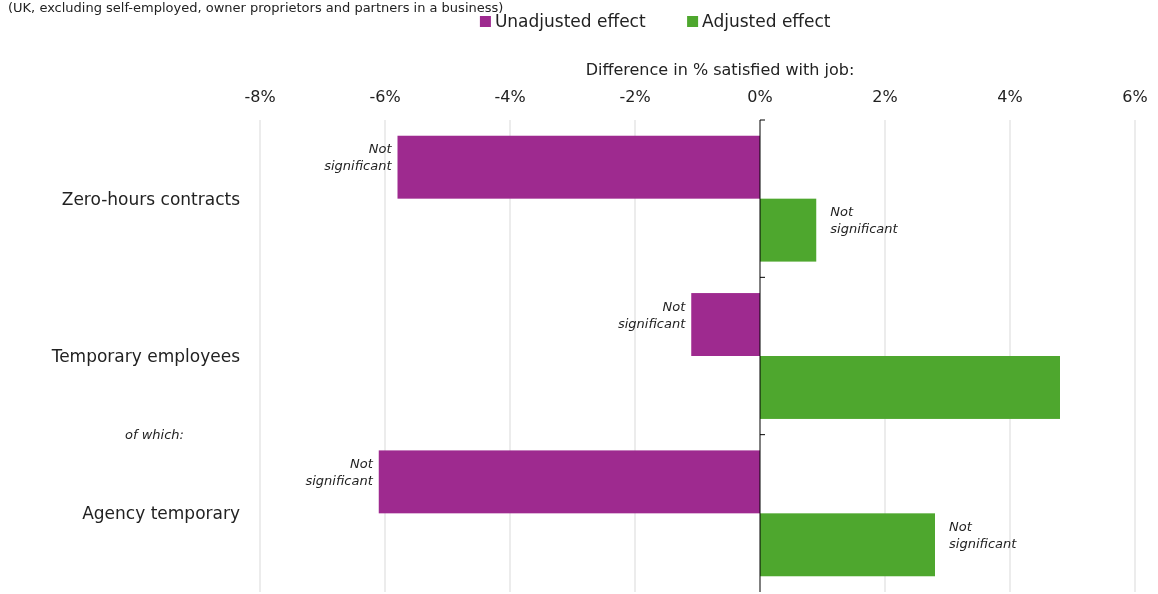 The image size is (1158, 594). What do you see at coordinates (151, 198) in the screenshot?
I see `y-tick-label: Zero-hours contracts` at bounding box center [151, 198].